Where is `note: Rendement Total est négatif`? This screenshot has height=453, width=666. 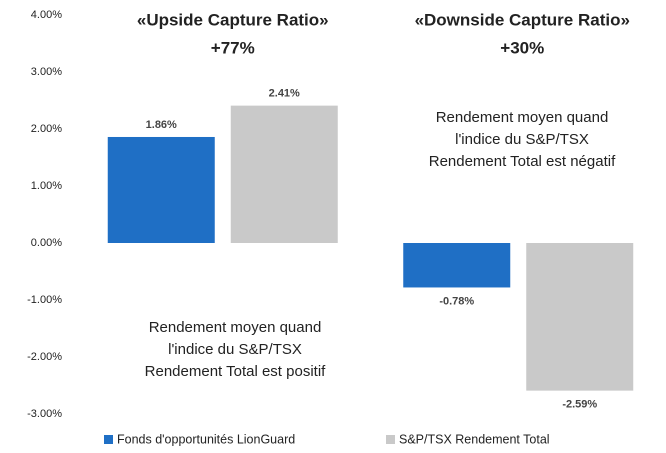
note: Rendement Total est négatif is located at coordinates (522, 161).